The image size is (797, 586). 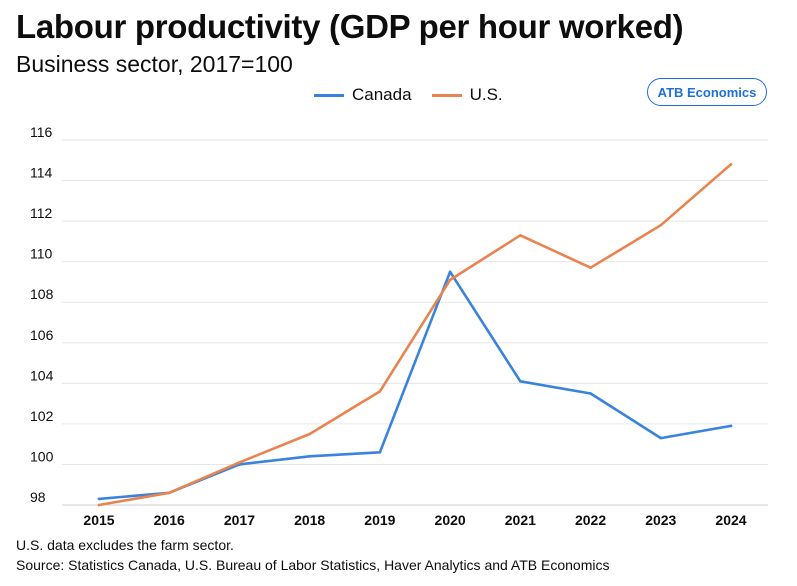 I want to click on atb-economics-badge: ATB Economics, so click(x=707, y=92).